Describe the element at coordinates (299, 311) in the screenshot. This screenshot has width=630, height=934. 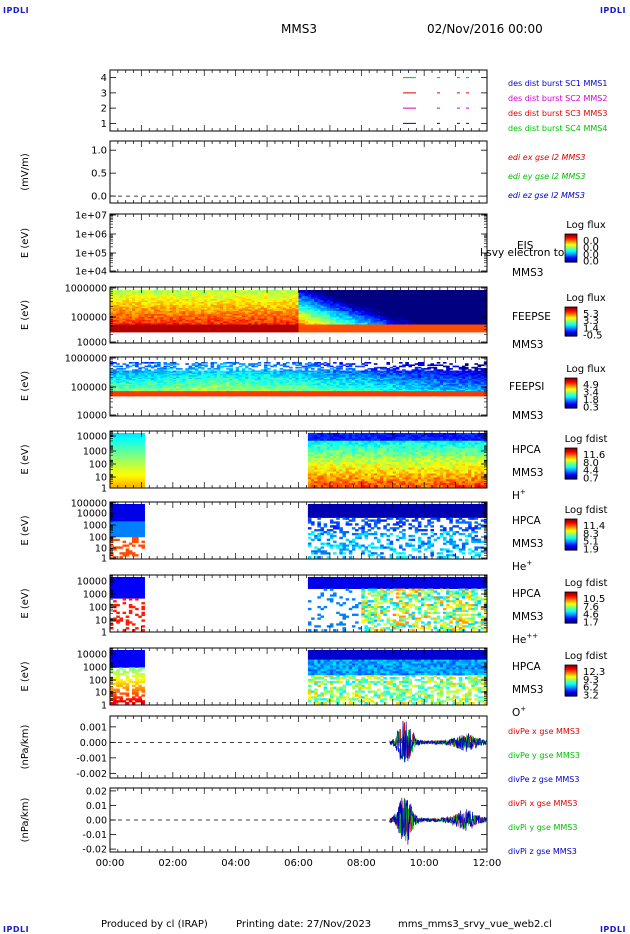
I see `feepse-panel-heatmap` at that location.